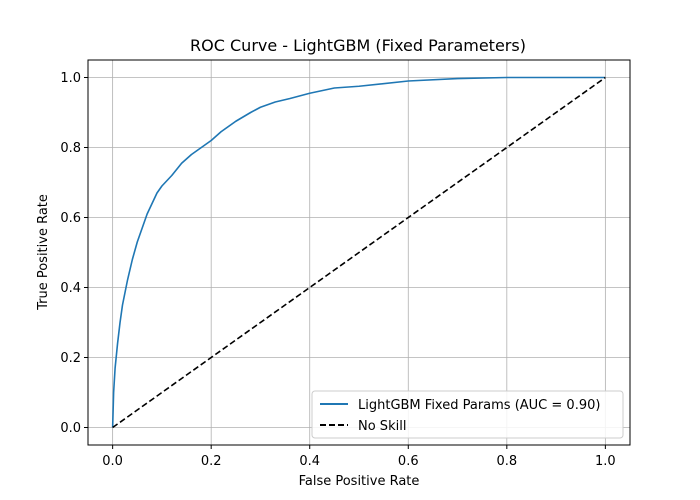 The image size is (700, 500). Describe the element at coordinates (359, 481) in the screenshot. I see `x-axis-label: False Positive Rate` at that location.